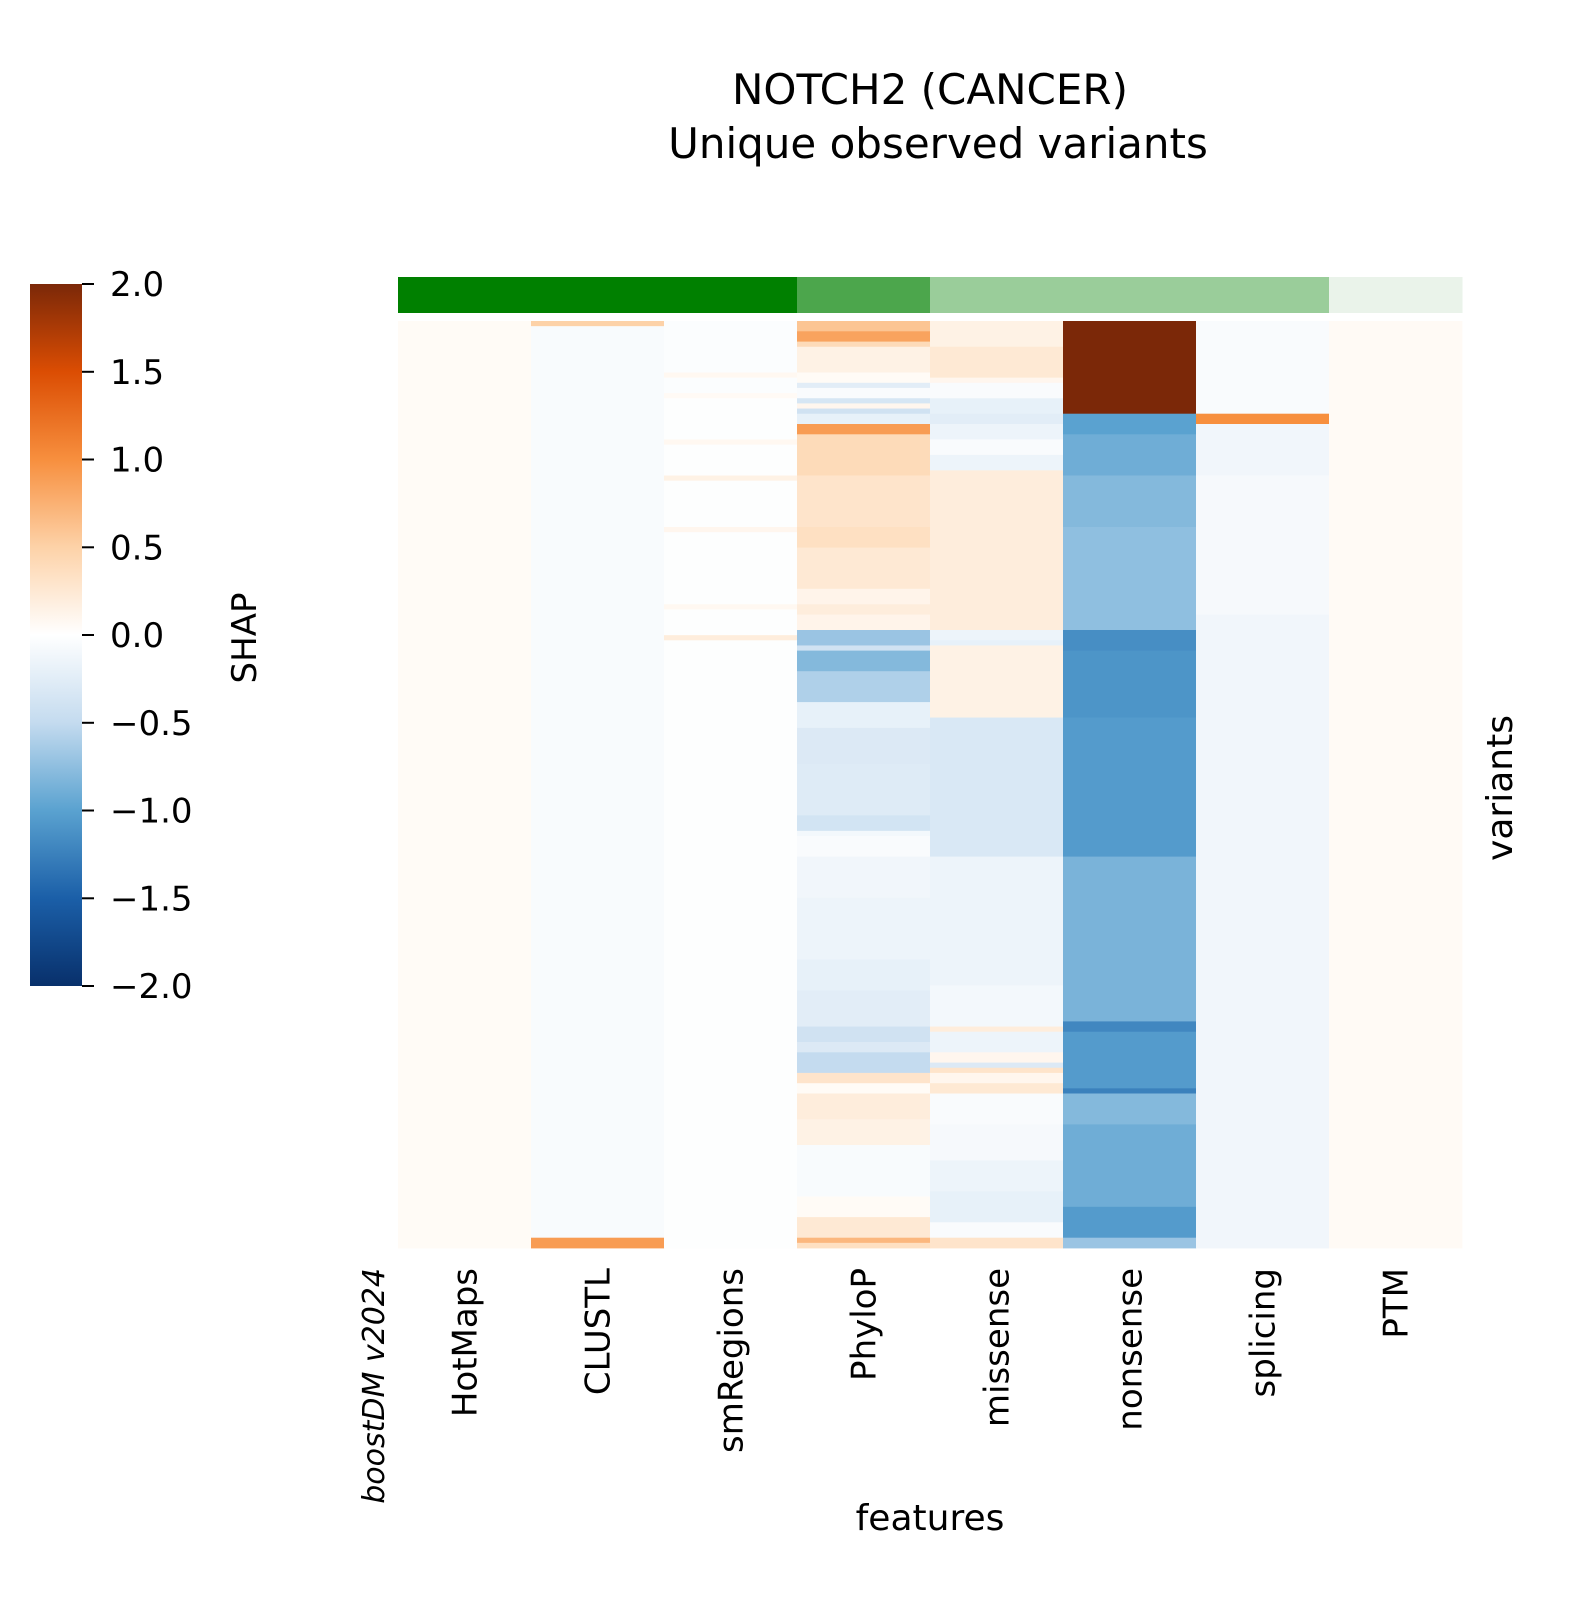  What do you see at coordinates (732, 1360) in the screenshot?
I see `x-tick-label: smRegions` at bounding box center [732, 1360].